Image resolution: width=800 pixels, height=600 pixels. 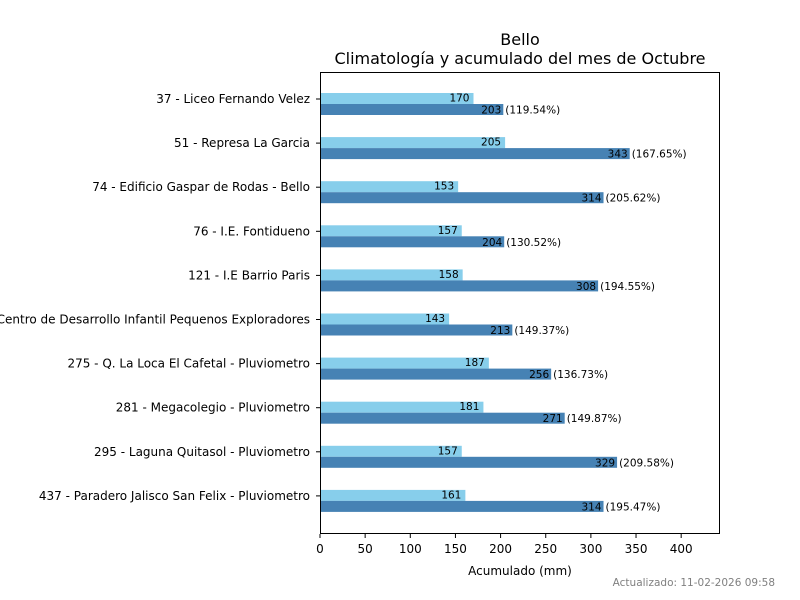 I want to click on bar-percent-label: (136.73%), so click(x=580, y=375).